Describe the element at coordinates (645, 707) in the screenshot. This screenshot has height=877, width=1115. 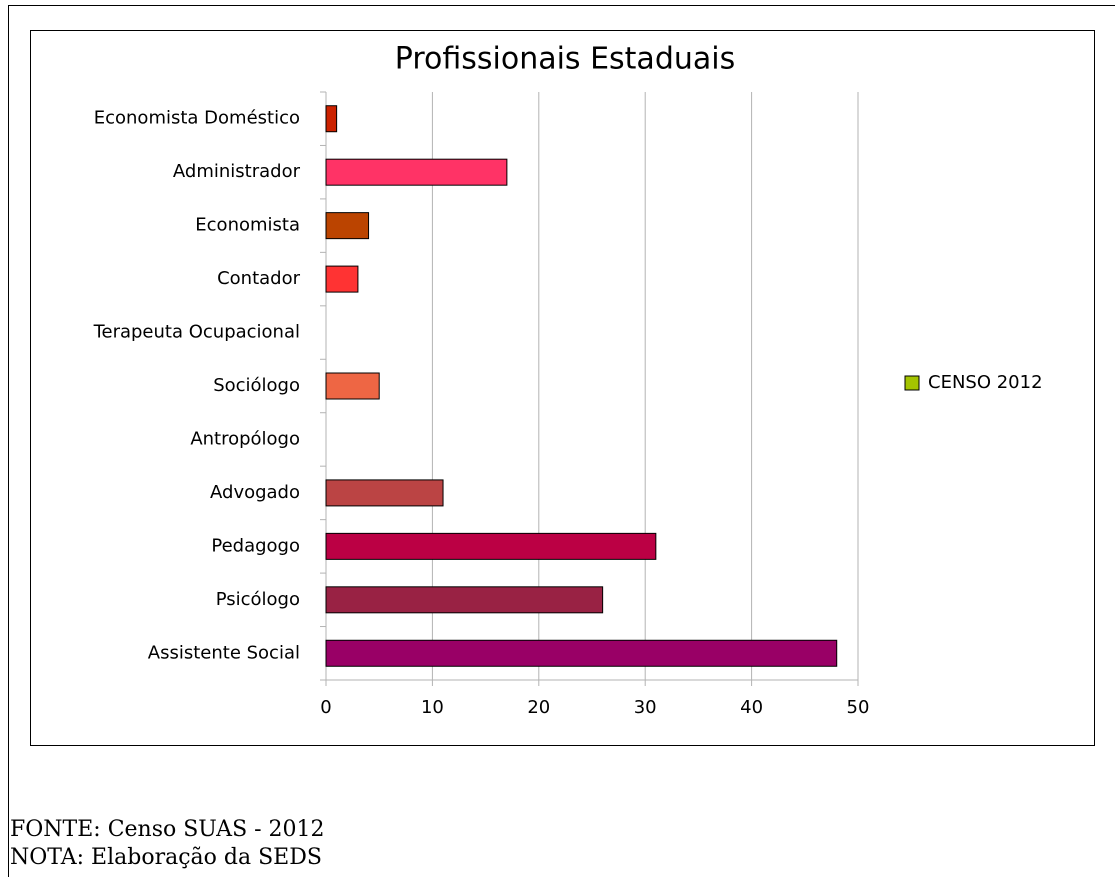
I see `x-tick-label: 30` at that location.